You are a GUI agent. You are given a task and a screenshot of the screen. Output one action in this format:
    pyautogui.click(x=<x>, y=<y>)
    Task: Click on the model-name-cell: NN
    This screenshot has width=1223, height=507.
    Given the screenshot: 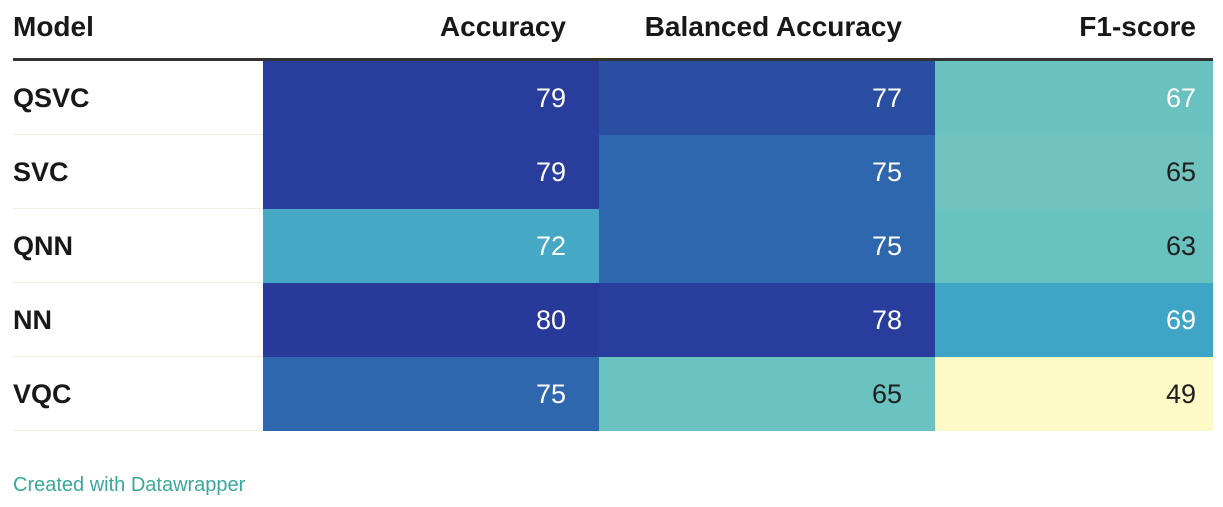 What is the action you would take?
    pyautogui.click(x=32, y=320)
    